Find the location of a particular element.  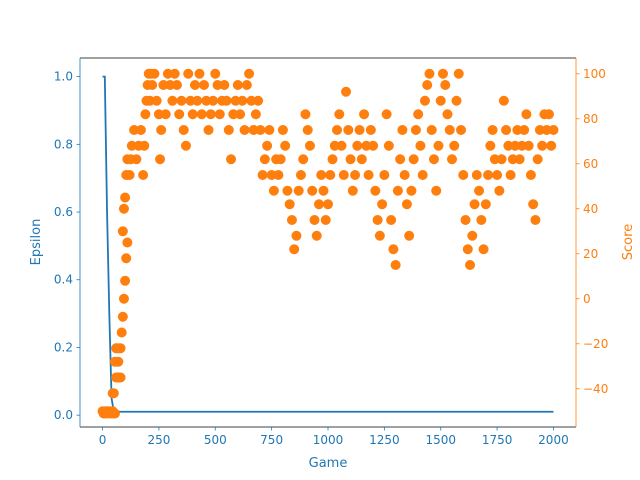

y-right-tick-label: 0 is located at coordinates (587, 299).